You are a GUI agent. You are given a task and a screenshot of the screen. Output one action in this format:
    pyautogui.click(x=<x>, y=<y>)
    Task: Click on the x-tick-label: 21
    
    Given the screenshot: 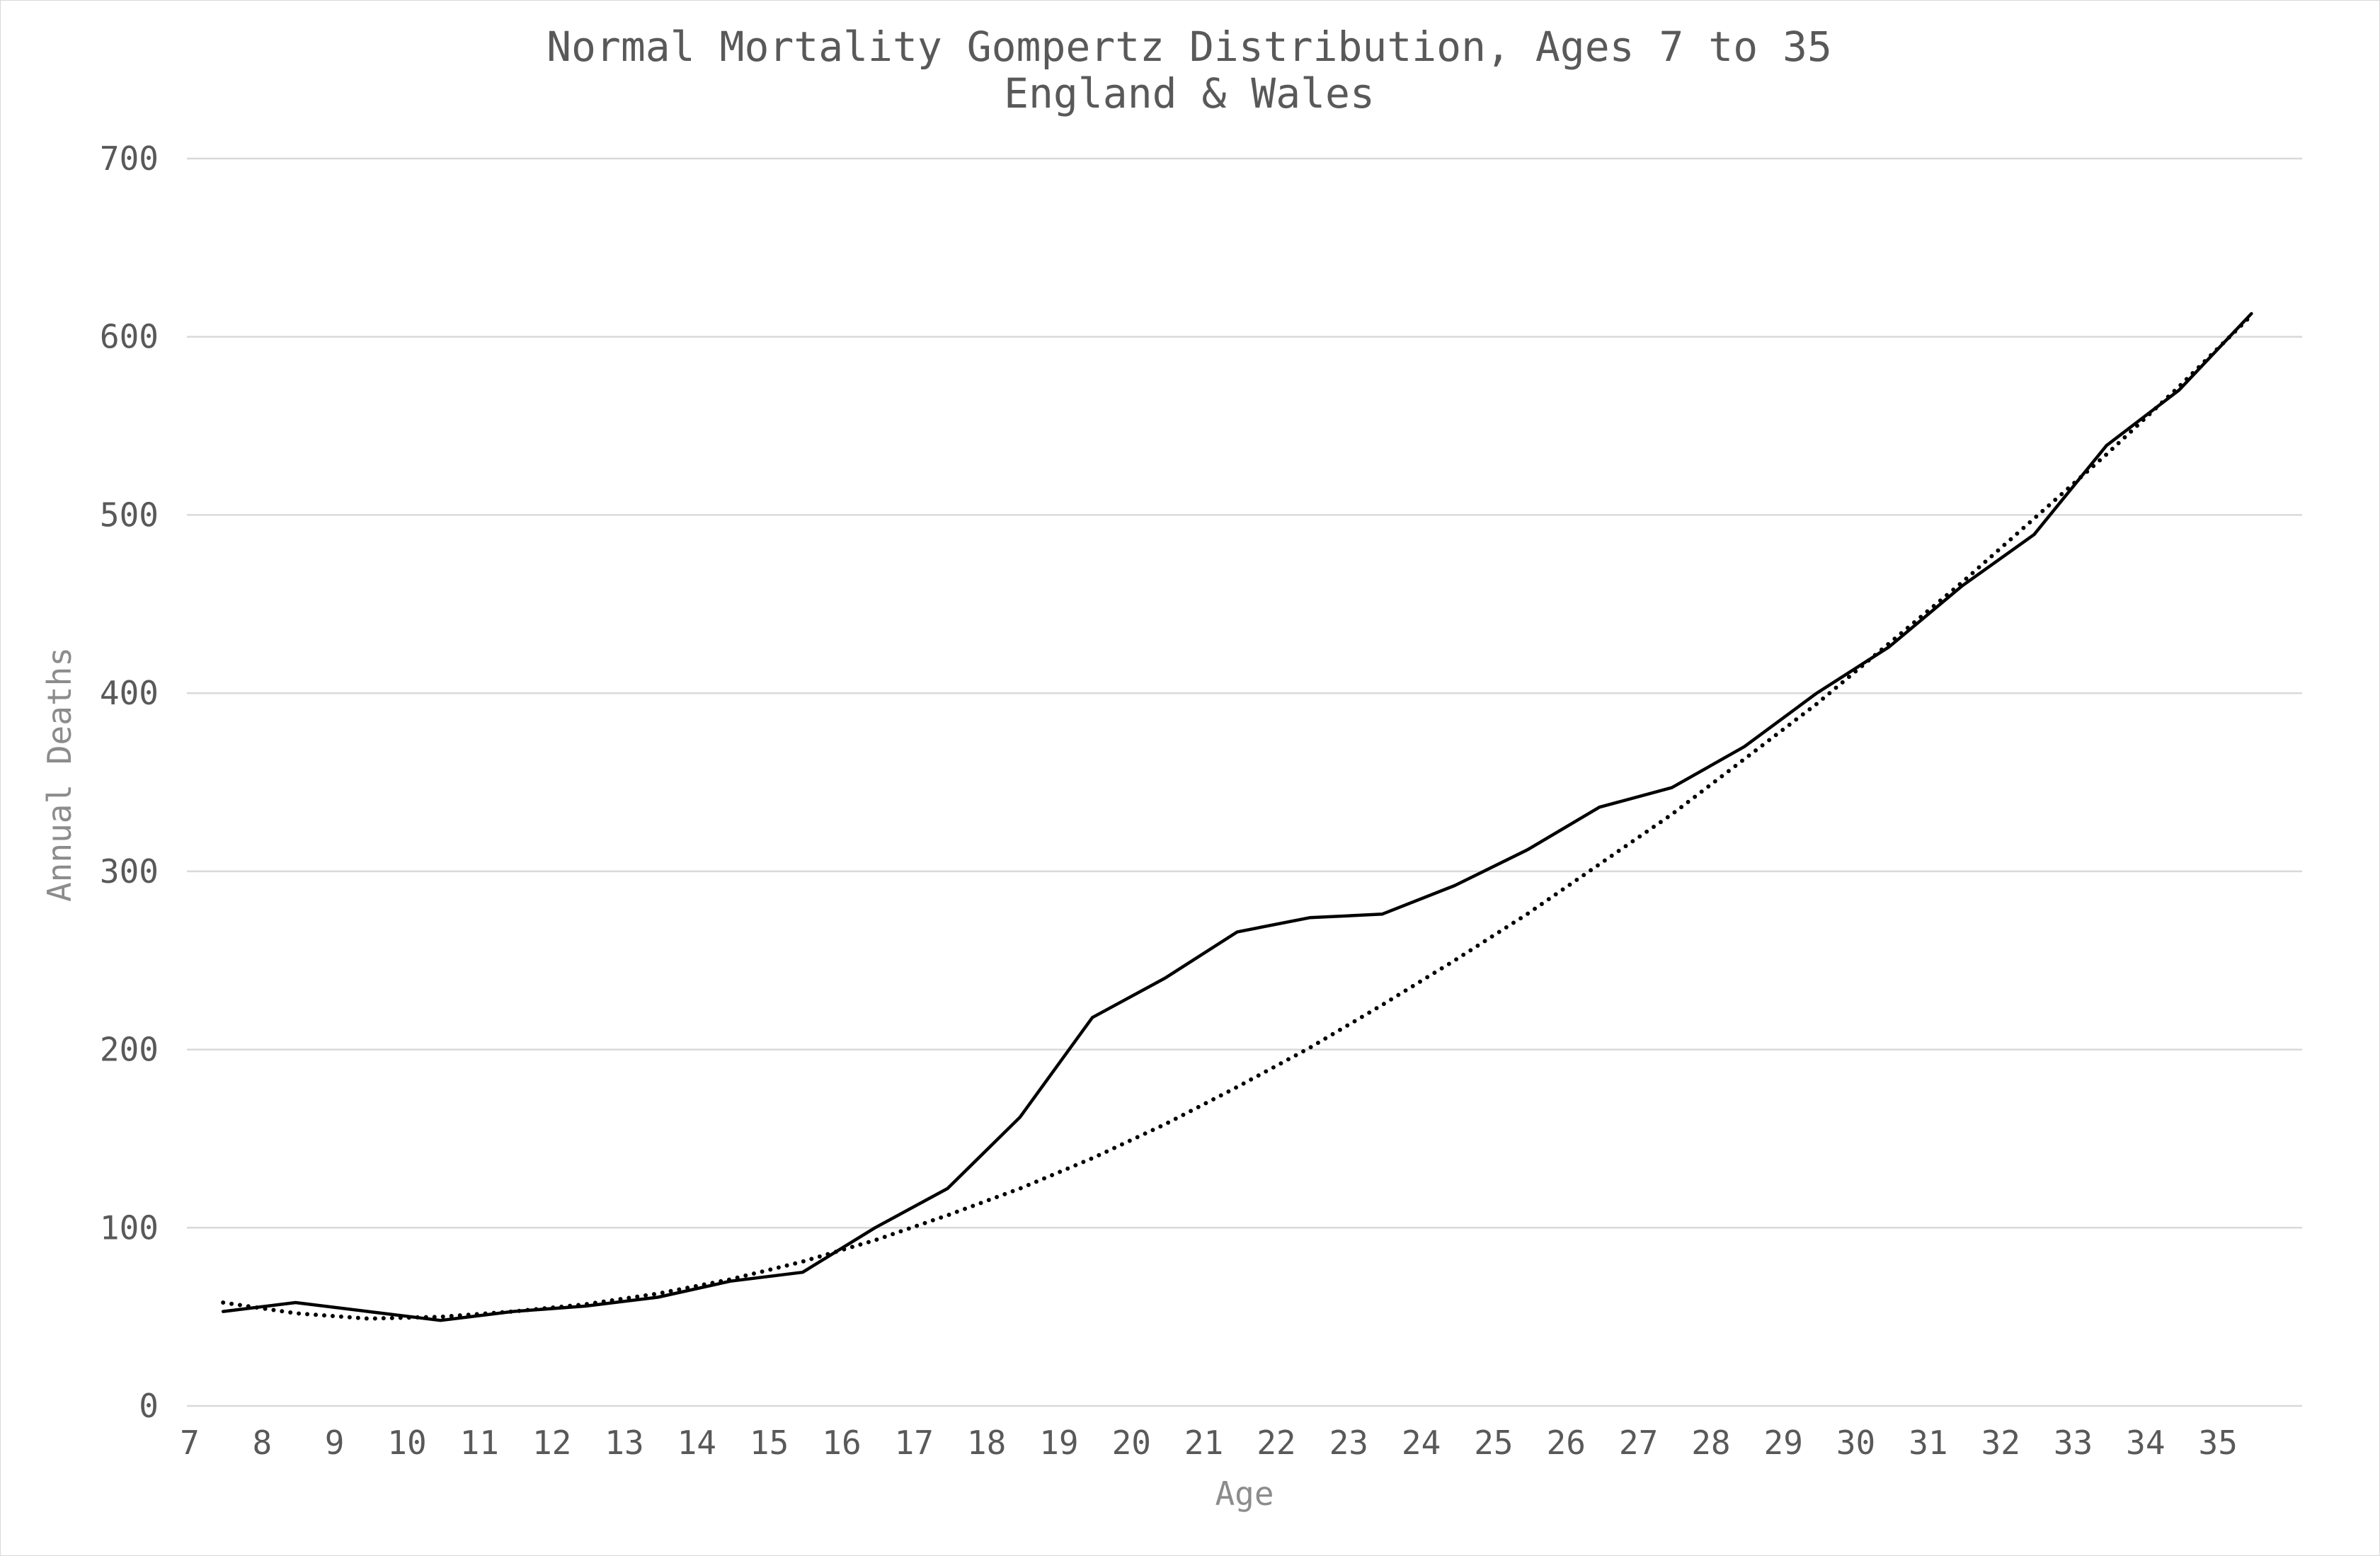 What is the action you would take?
    pyautogui.click(x=1204, y=1443)
    